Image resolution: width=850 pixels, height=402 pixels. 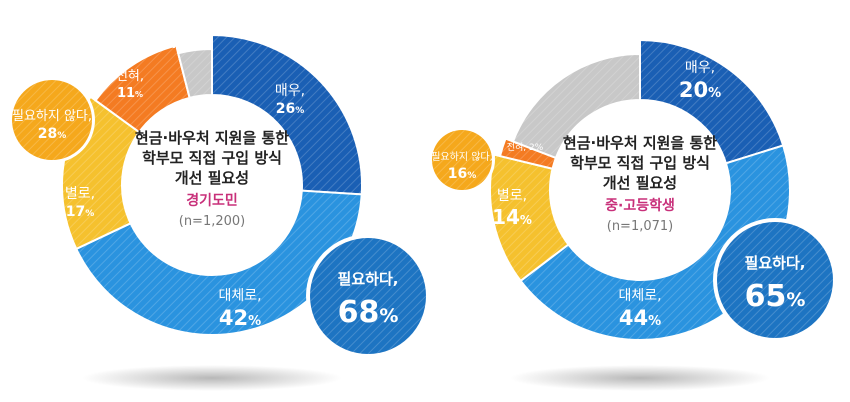 I want to click on slice-value-0: 20%, so click(x=700, y=90).